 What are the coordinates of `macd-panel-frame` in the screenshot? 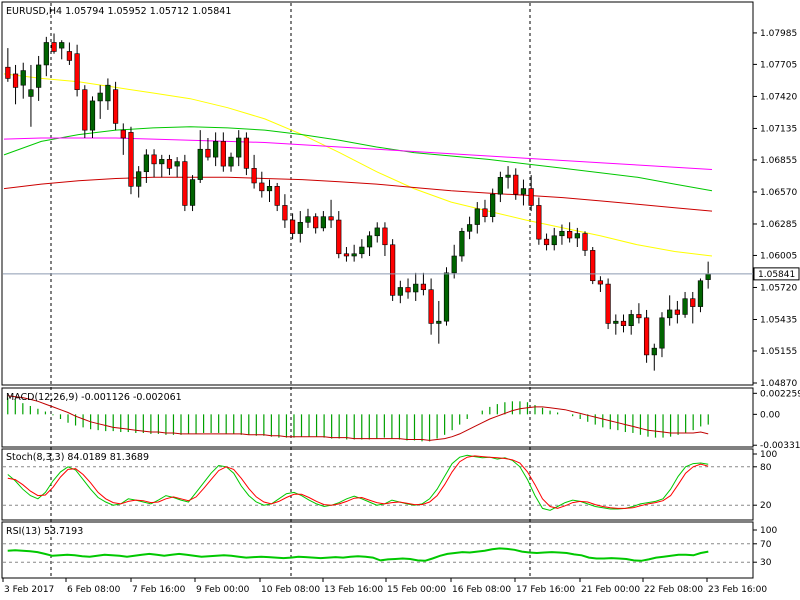 It's located at (377, 417).